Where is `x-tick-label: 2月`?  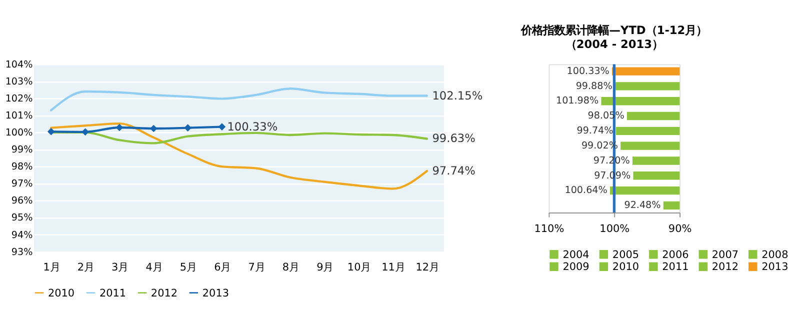
x-tick-label: 2月 is located at coordinates (85, 268).